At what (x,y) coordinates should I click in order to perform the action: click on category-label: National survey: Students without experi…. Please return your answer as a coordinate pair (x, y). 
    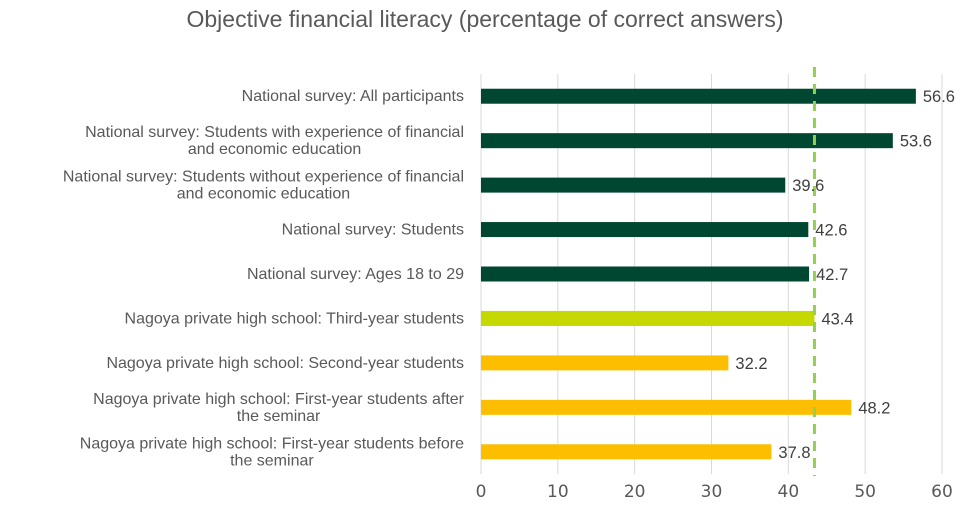
    Looking at the image, I should click on (263, 186).